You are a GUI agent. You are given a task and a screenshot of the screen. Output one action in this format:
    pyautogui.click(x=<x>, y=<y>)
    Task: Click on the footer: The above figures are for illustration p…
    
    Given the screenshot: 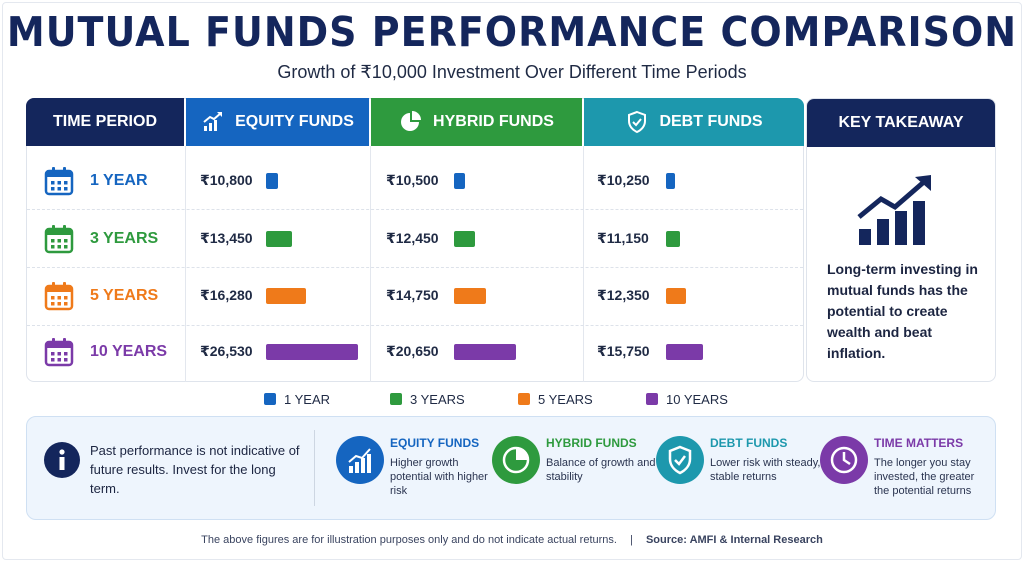 What is the action you would take?
    pyautogui.click(x=512, y=540)
    